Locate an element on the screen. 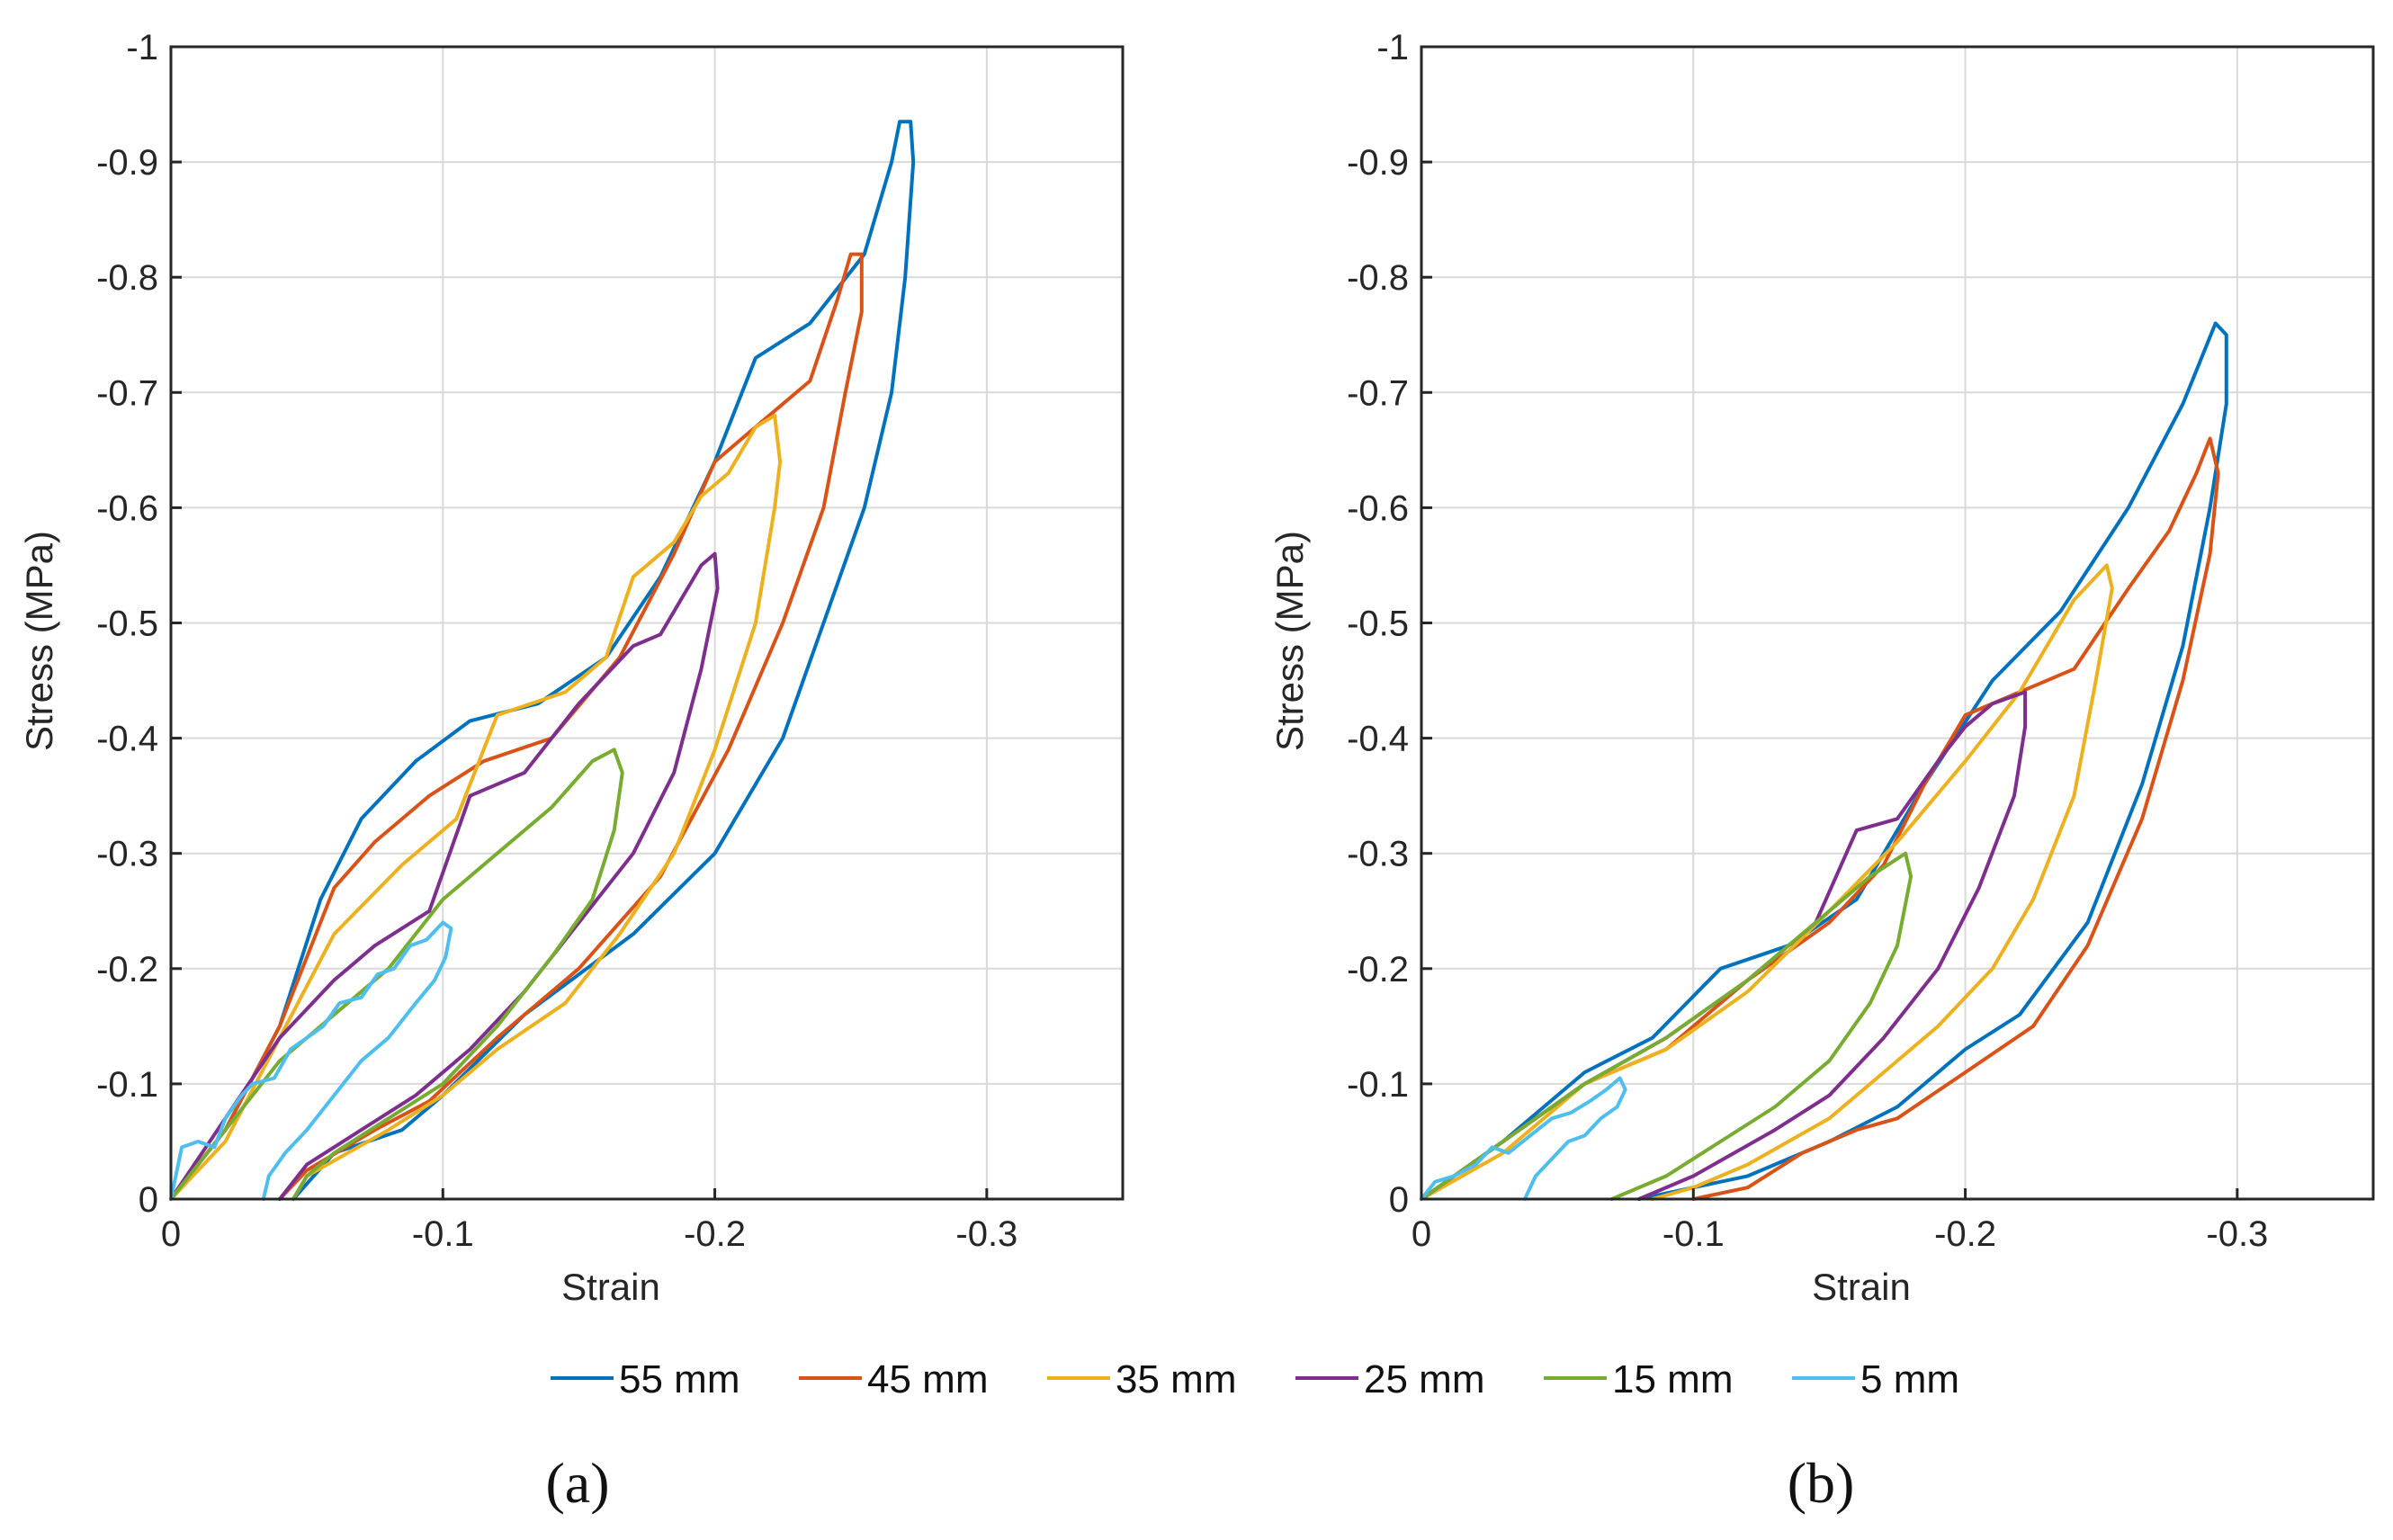  legend: 55 mm 45 mm 35 mm 25 mm 15 mm 5 mm is located at coordinates (1255, 1379).